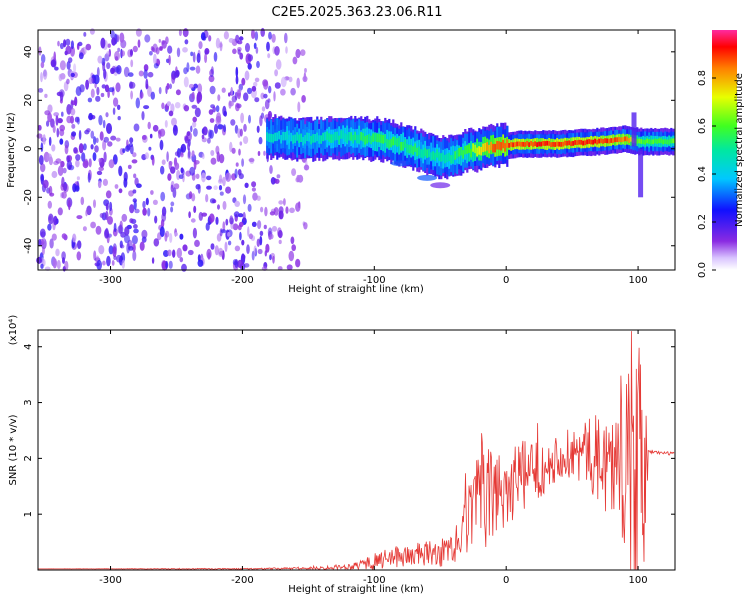 The image size is (750, 600). Describe the element at coordinates (400, 163) in the screenshot. I see `spectrogram-streak-cell` at that location.